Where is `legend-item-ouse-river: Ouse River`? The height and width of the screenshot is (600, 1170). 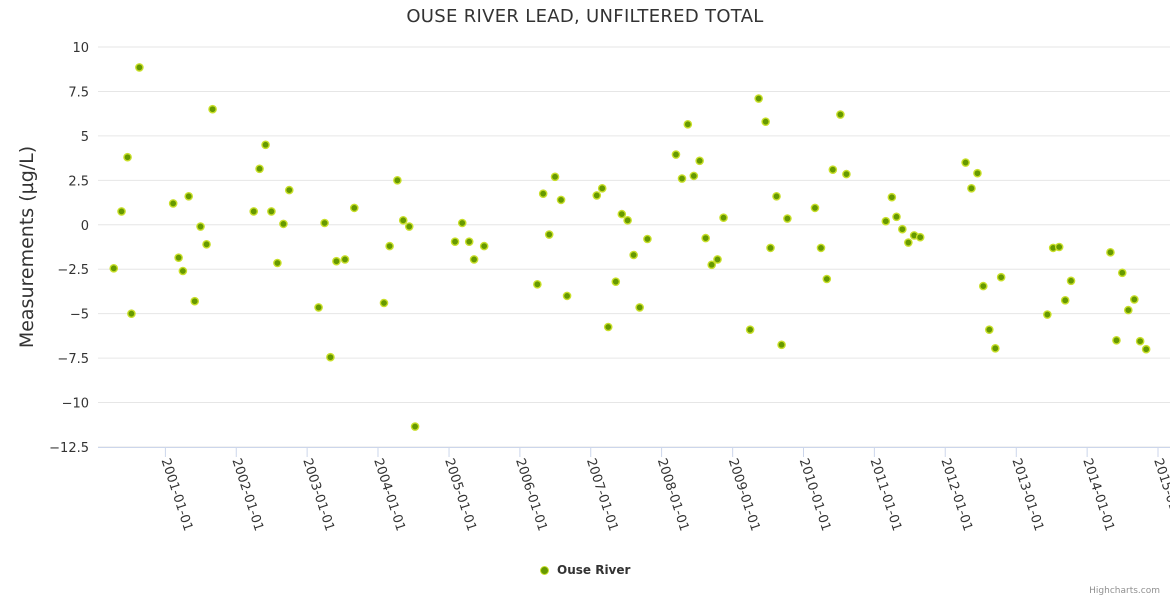
legend-item-ouse-river: Ouse River is located at coordinates (585, 570).